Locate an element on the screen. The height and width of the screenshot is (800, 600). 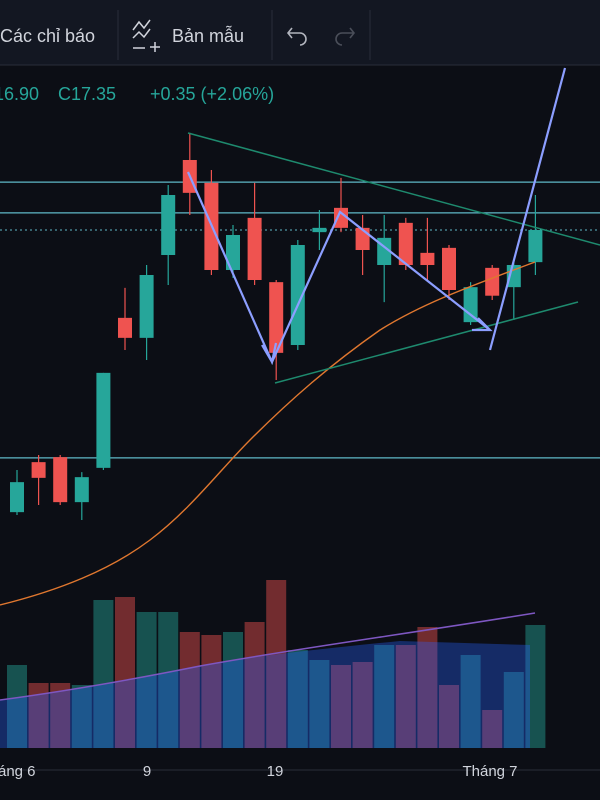
indicators-button: Các chỉ báo is located at coordinates (47, 36).